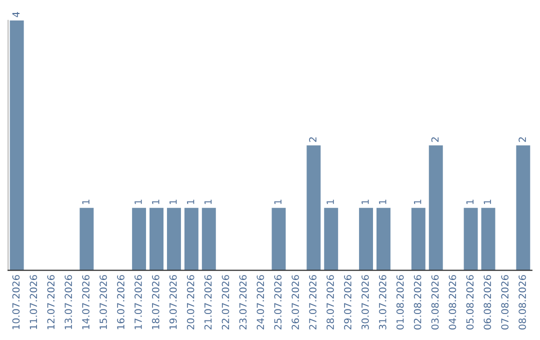 The width and height of the screenshot is (540, 340). Describe the element at coordinates (68, 302) in the screenshot. I see `x-tick-label: 13.07.2026` at that location.